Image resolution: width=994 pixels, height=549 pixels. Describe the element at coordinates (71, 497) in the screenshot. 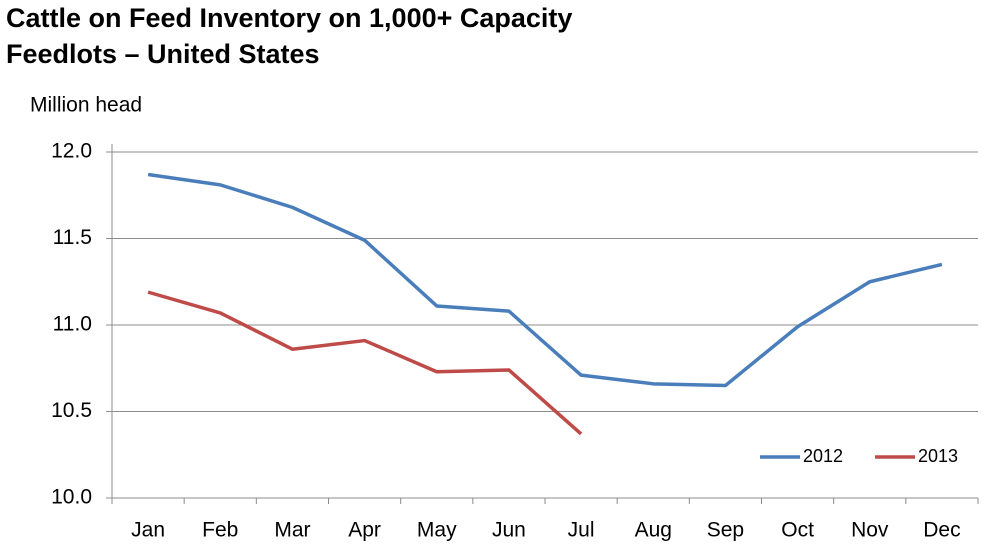

I see `y-tick-label: 10.0` at that location.